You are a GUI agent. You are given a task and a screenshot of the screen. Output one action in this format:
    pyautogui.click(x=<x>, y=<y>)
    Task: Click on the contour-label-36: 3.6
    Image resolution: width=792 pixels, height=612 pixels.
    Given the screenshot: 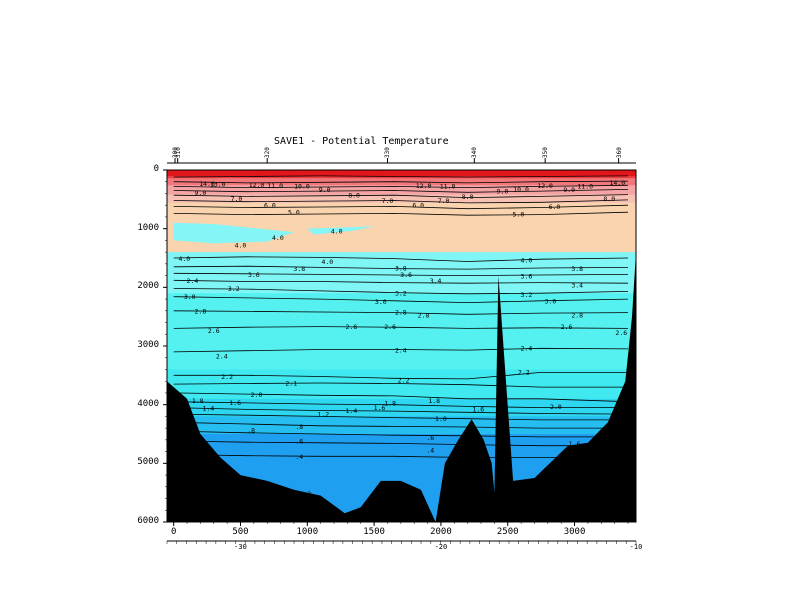 What is the action you would take?
    pyautogui.click(x=406, y=275)
    